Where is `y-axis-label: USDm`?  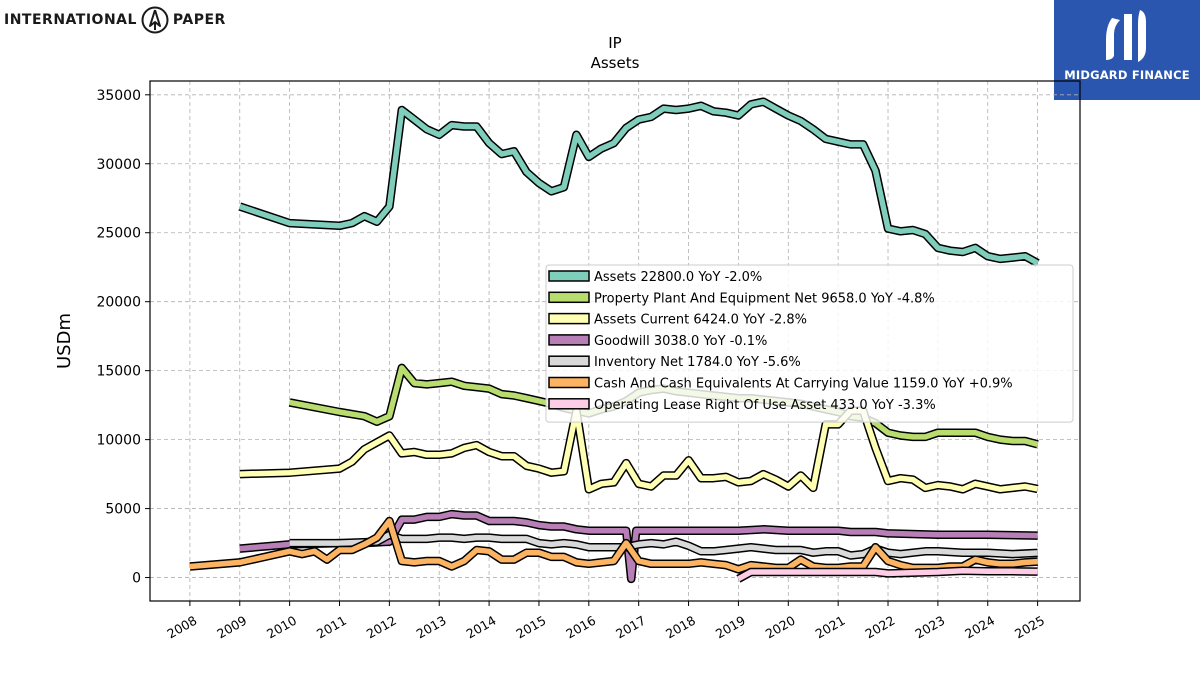 y-axis-label: USDm is located at coordinates (64, 341).